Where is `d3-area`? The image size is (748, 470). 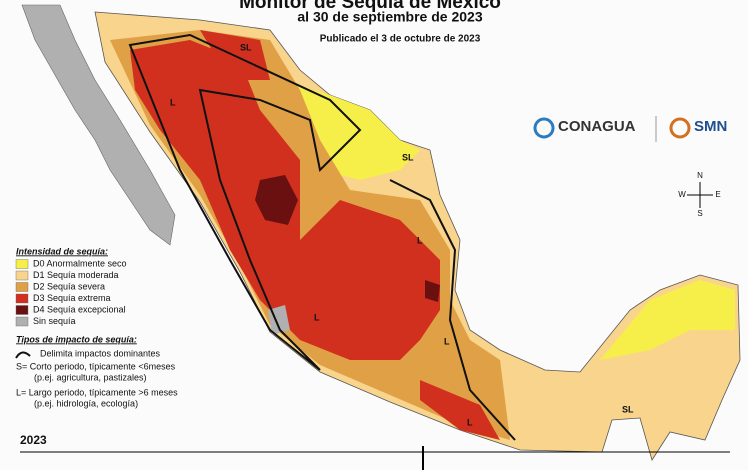
d3-area is located at coordinates (460, 410).